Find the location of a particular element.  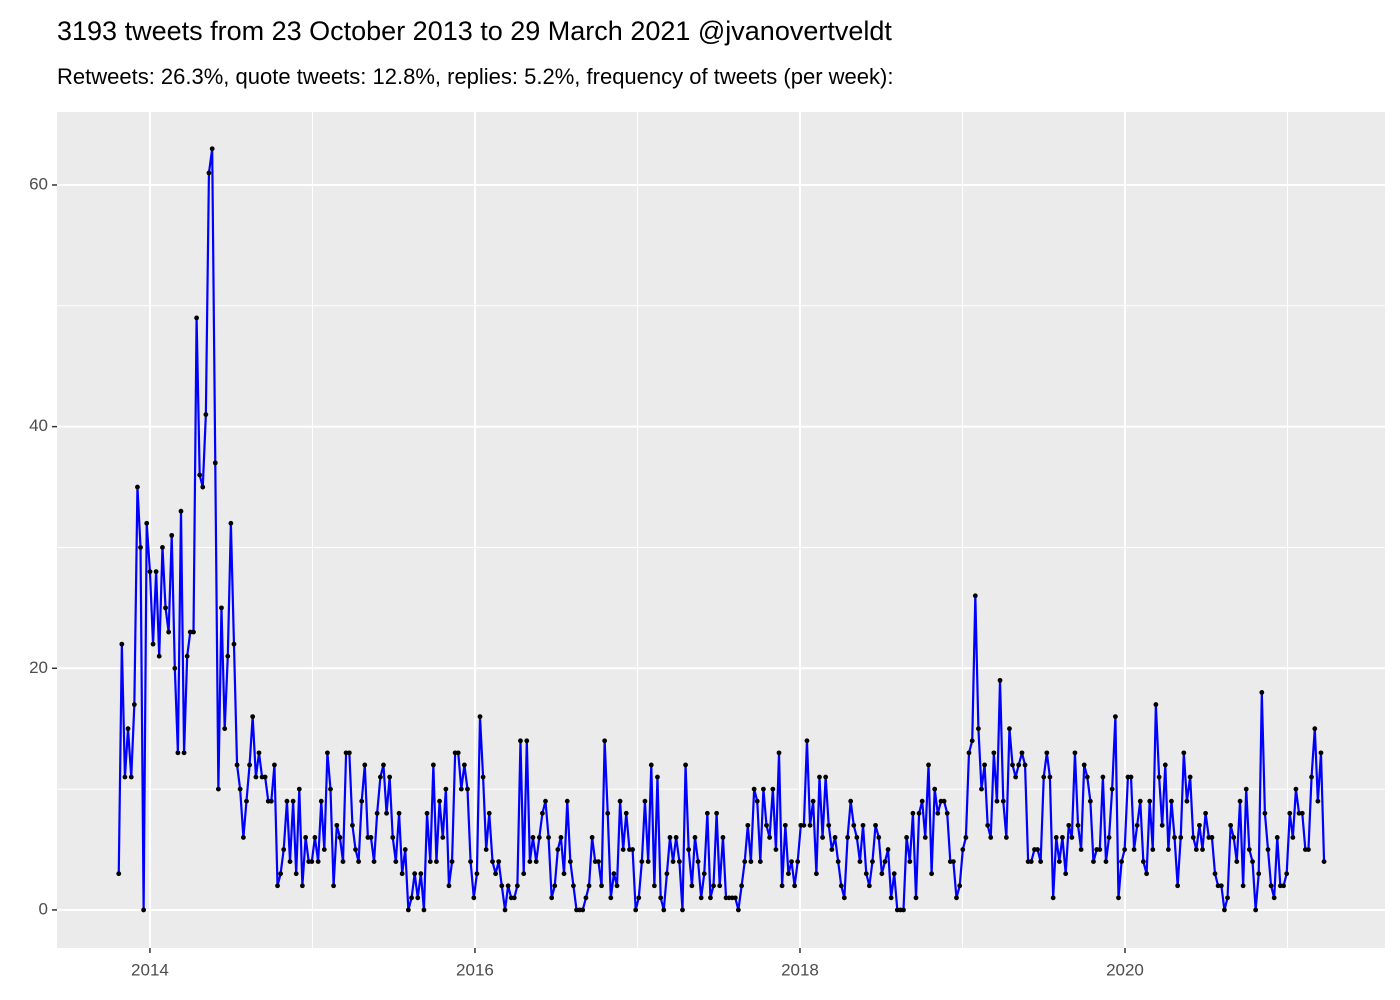

x-tick-label: 2016 is located at coordinates (475, 969).